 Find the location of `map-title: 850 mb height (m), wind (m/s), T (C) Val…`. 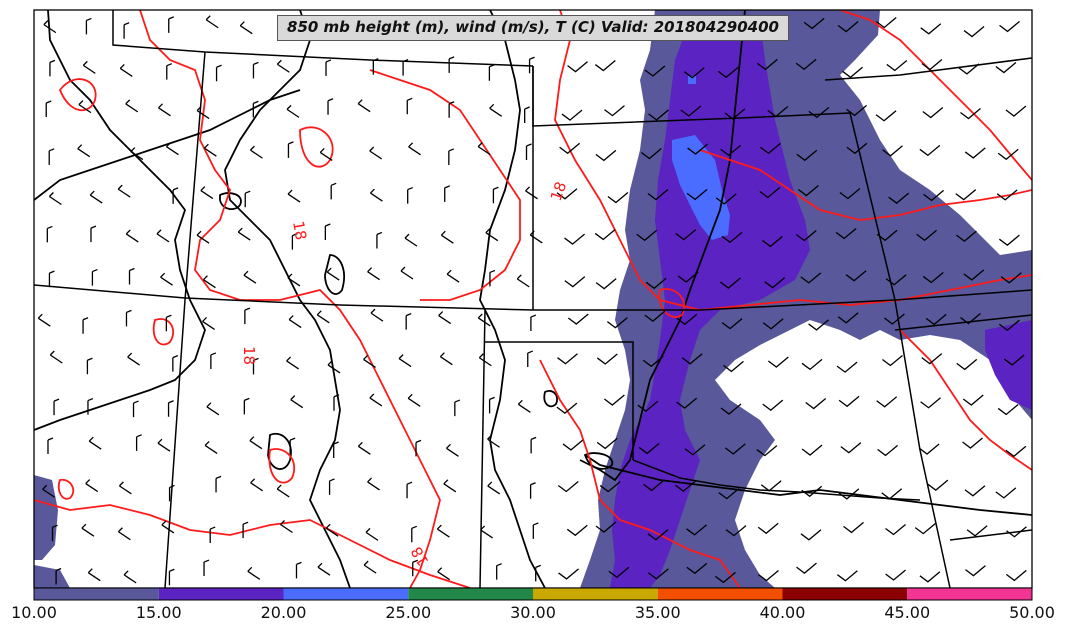

map-title: 850 mb height (m), wind (m/s), T (C) Val… is located at coordinates (533, 28).